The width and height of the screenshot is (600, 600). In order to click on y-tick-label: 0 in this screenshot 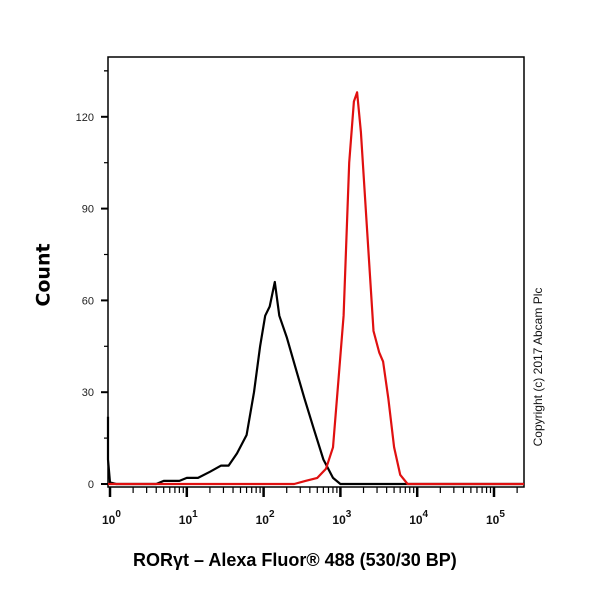, I will do `click(91, 485)`.